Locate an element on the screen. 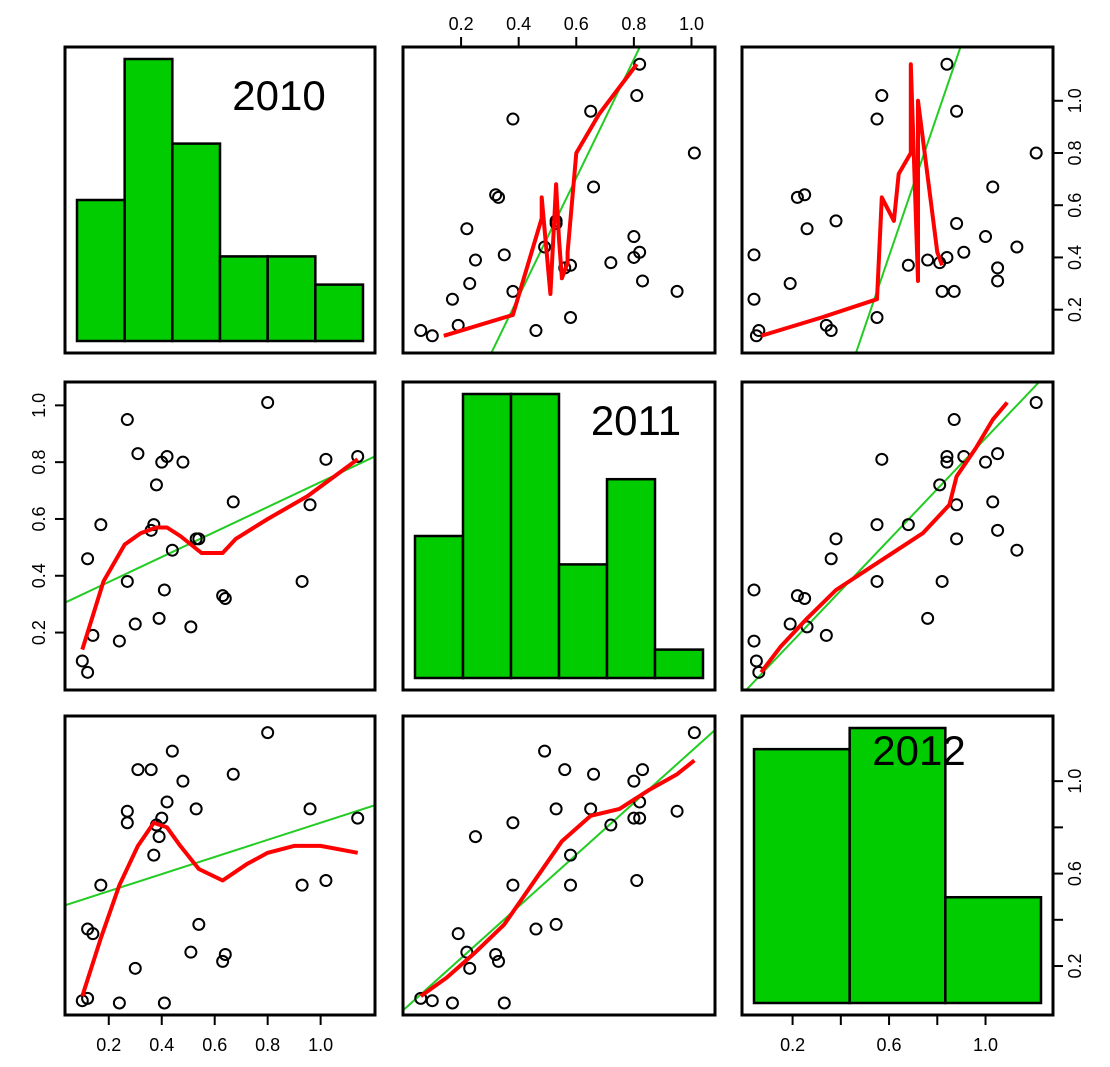  tick-label: 0.4 is located at coordinates (518, 24).